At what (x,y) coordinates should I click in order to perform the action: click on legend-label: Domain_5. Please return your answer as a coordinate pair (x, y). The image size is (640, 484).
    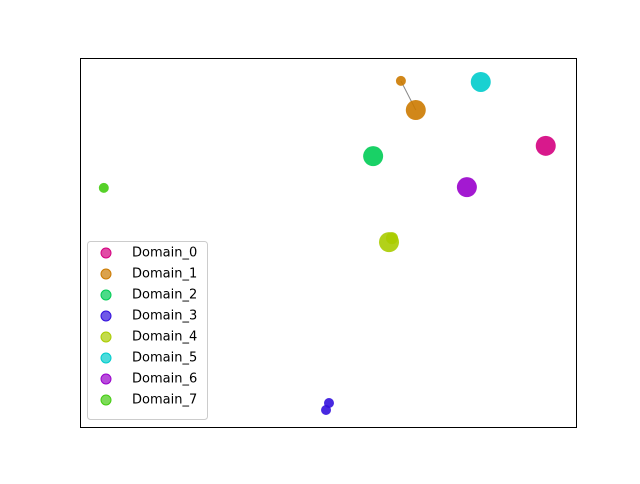
    Looking at the image, I should click on (164, 358).